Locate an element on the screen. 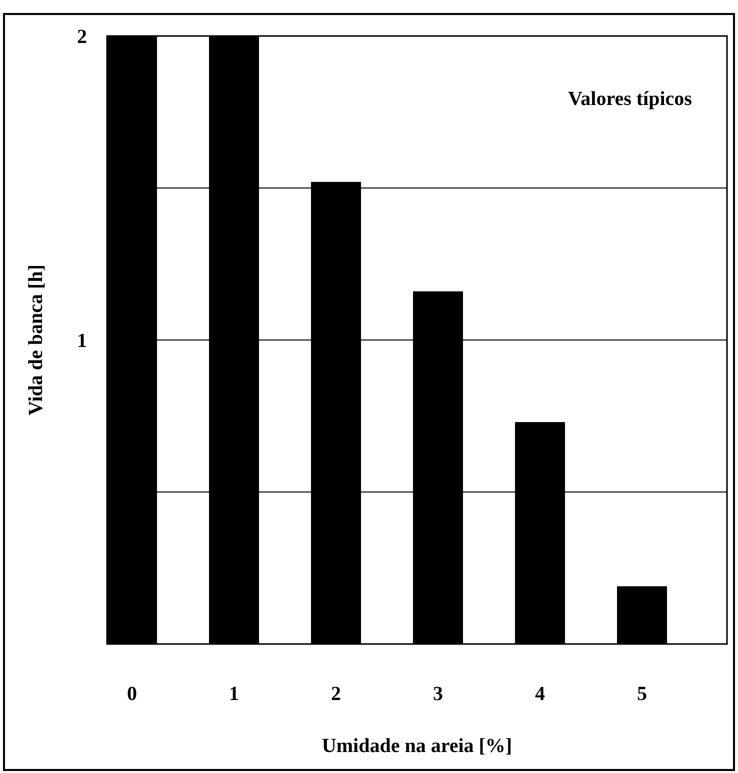 Image resolution: width=738 pixels, height=773 pixels. x-tick-label: 2 is located at coordinates (336, 694).